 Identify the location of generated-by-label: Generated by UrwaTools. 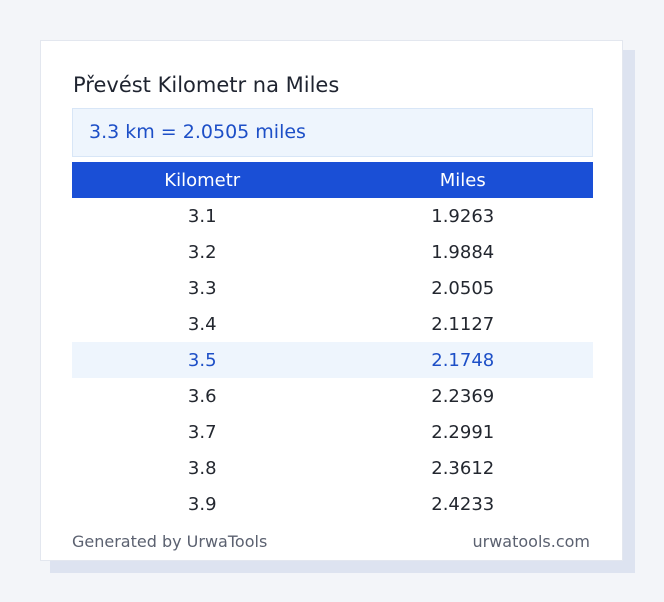
(170, 541).